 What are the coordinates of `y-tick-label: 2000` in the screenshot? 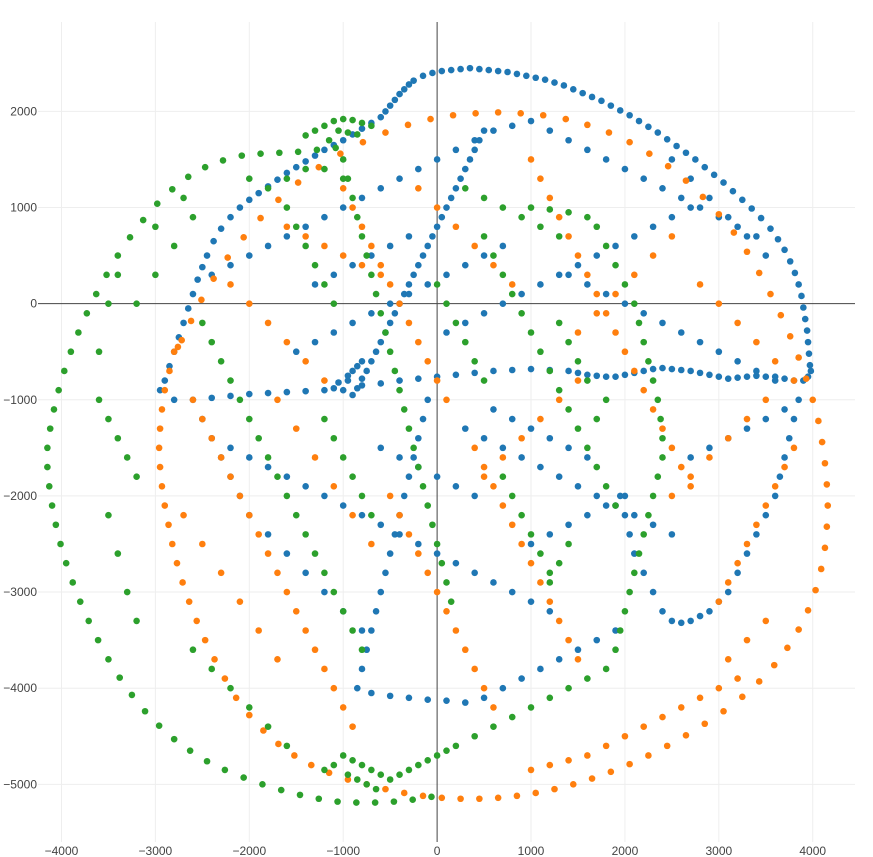 It's located at (23, 111).